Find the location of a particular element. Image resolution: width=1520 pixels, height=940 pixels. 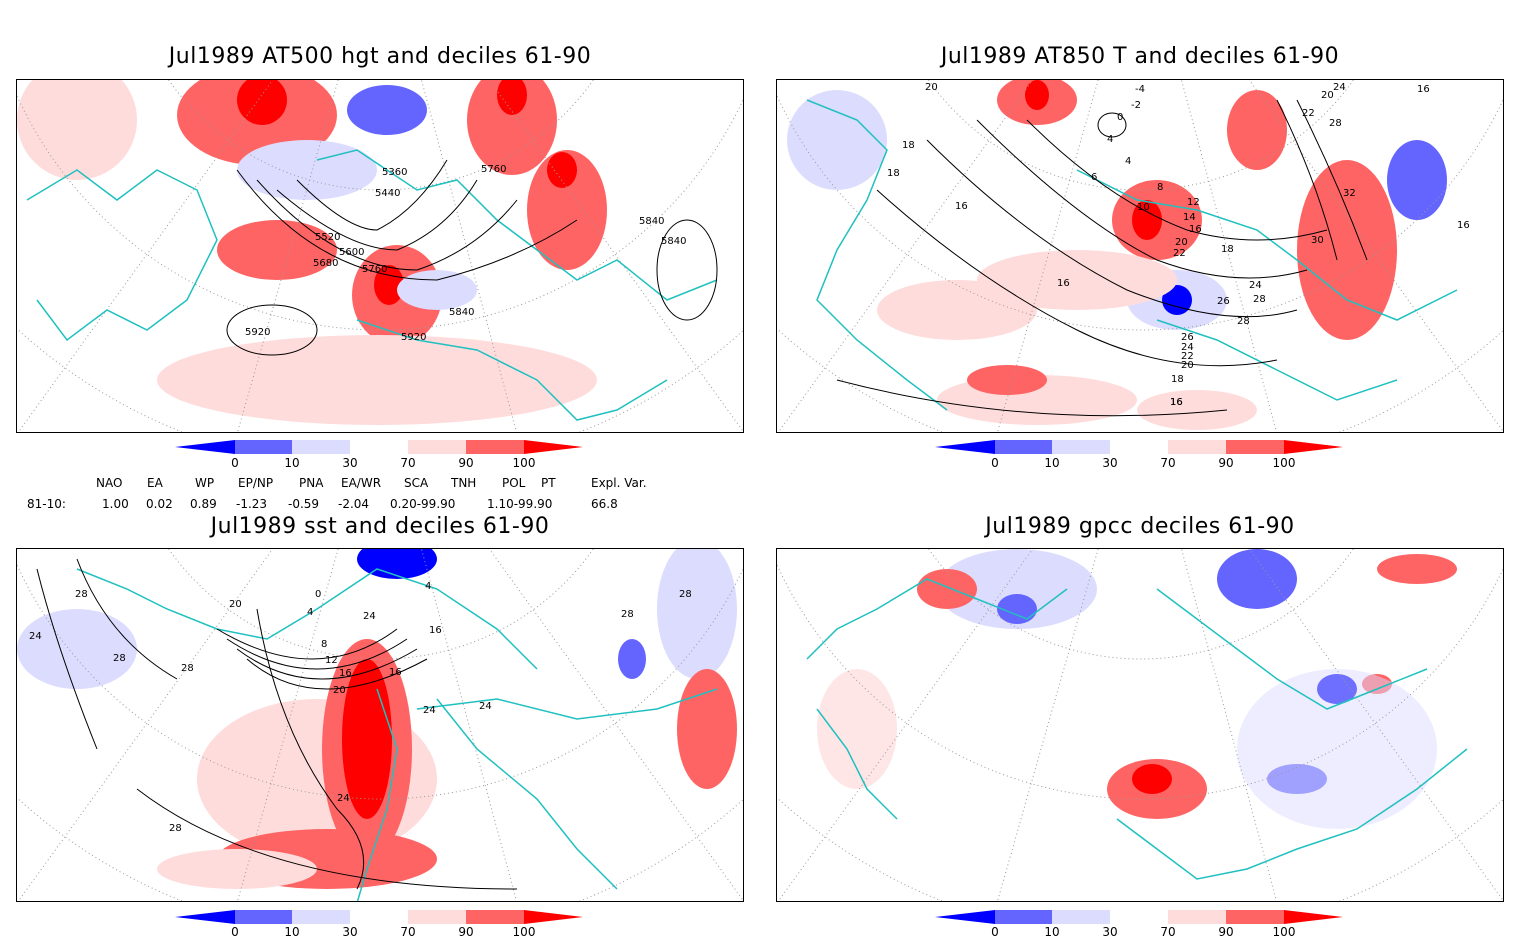

contour-label: 5440 is located at coordinates (387, 193).